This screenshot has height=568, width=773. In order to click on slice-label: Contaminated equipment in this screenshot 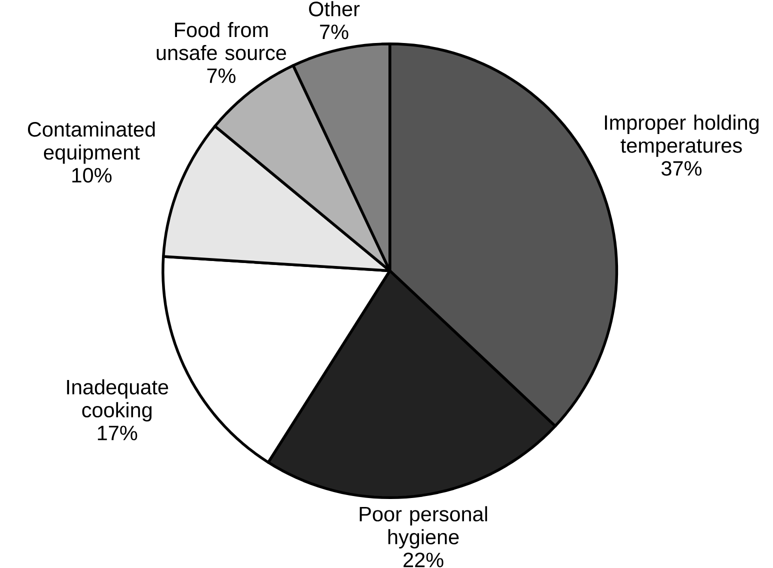, I will do `click(91, 142)`.